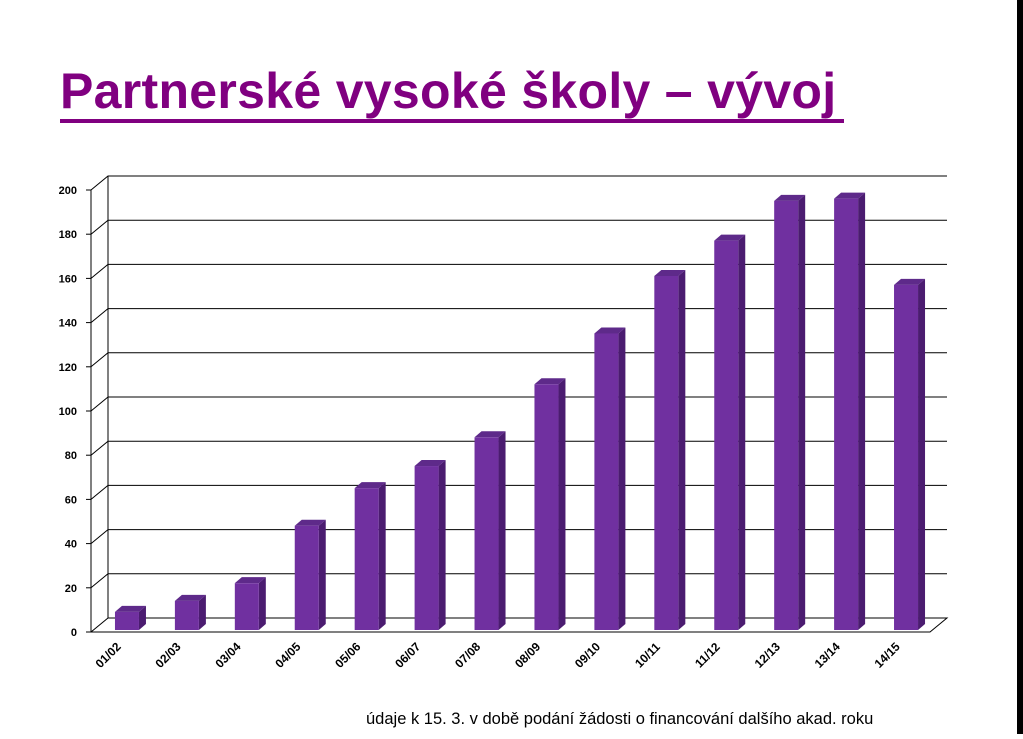 The width and height of the screenshot is (1023, 739). What do you see at coordinates (527, 654) in the screenshot?
I see `x-tick-label: 08/09` at bounding box center [527, 654].